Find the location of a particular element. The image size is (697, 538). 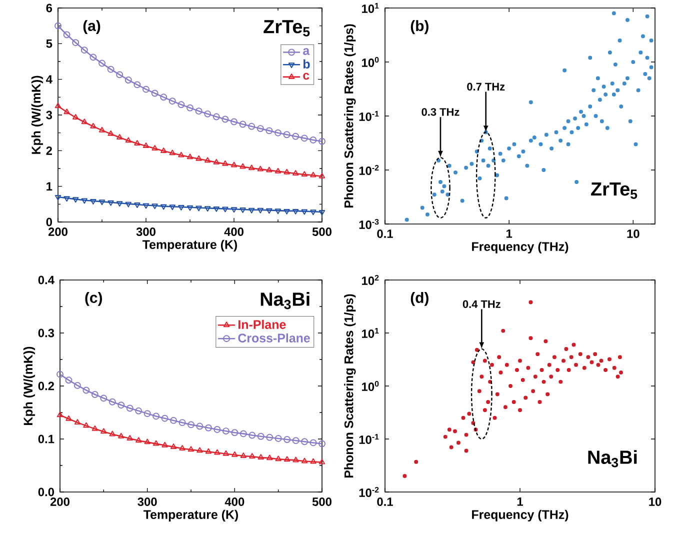

annotation: ZrTe$_{5}$ is located at coordinates (287, 28).